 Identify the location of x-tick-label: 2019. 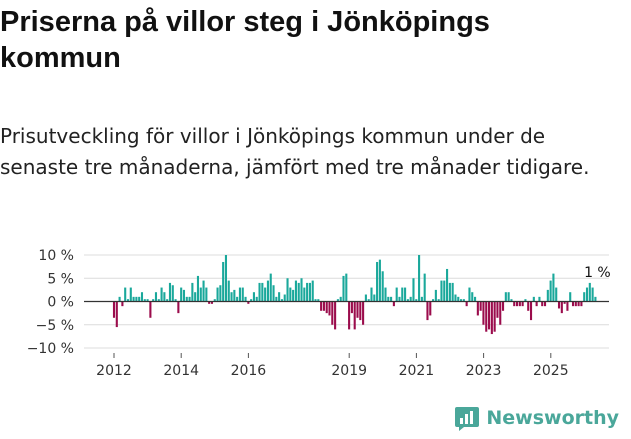
(349, 371).